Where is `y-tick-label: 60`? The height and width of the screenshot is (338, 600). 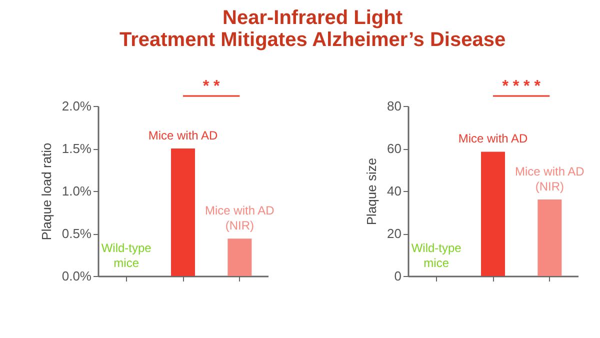 y-tick-label: 60 is located at coordinates (394, 148).